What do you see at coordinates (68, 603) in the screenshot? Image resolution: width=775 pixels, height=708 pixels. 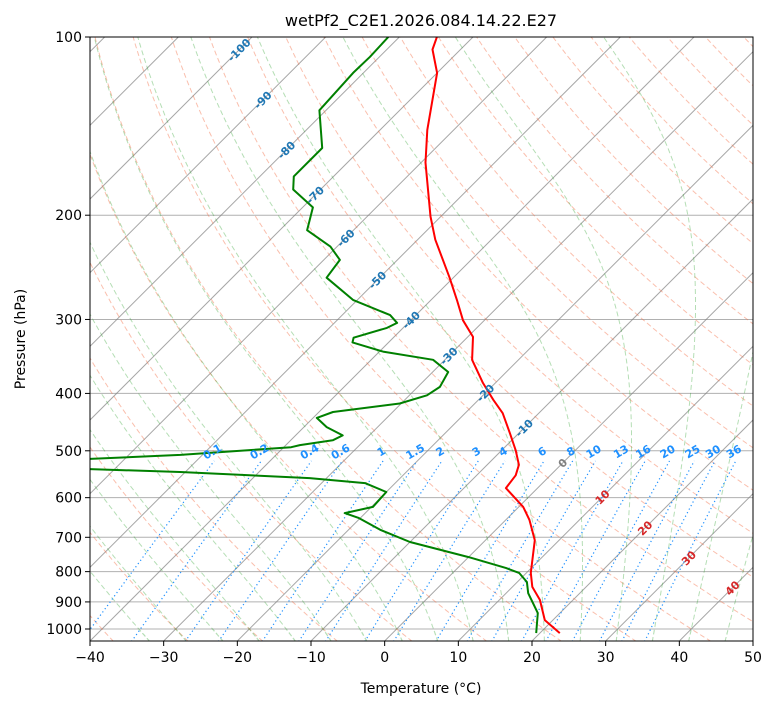 I see `y-tick-label: 900` at bounding box center [68, 603].